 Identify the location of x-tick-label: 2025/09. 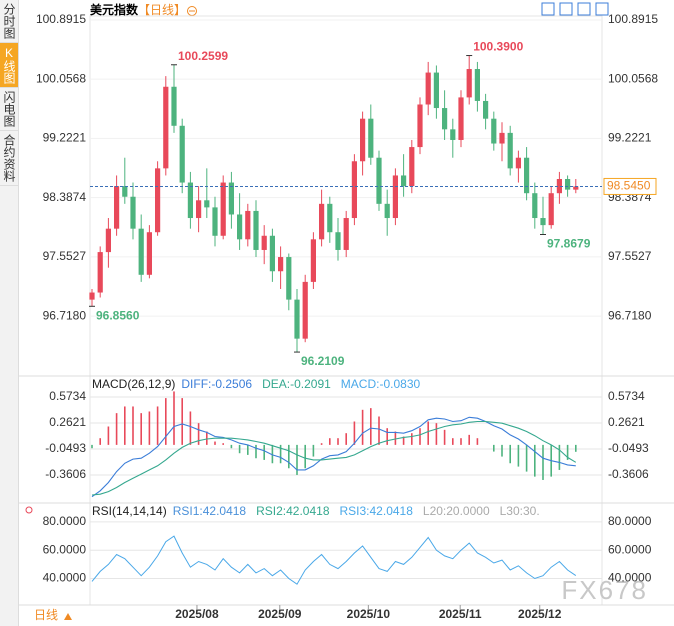
(280, 614).